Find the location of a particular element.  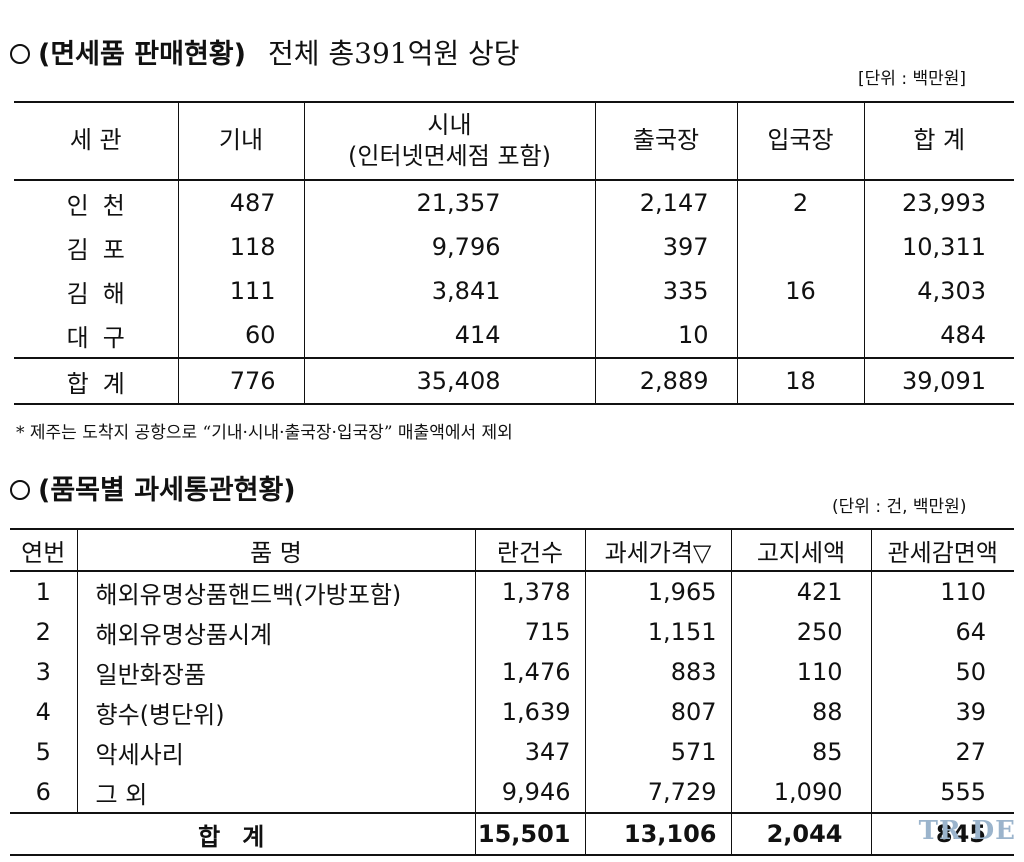

cell-no: 1 is located at coordinates (43, 592).